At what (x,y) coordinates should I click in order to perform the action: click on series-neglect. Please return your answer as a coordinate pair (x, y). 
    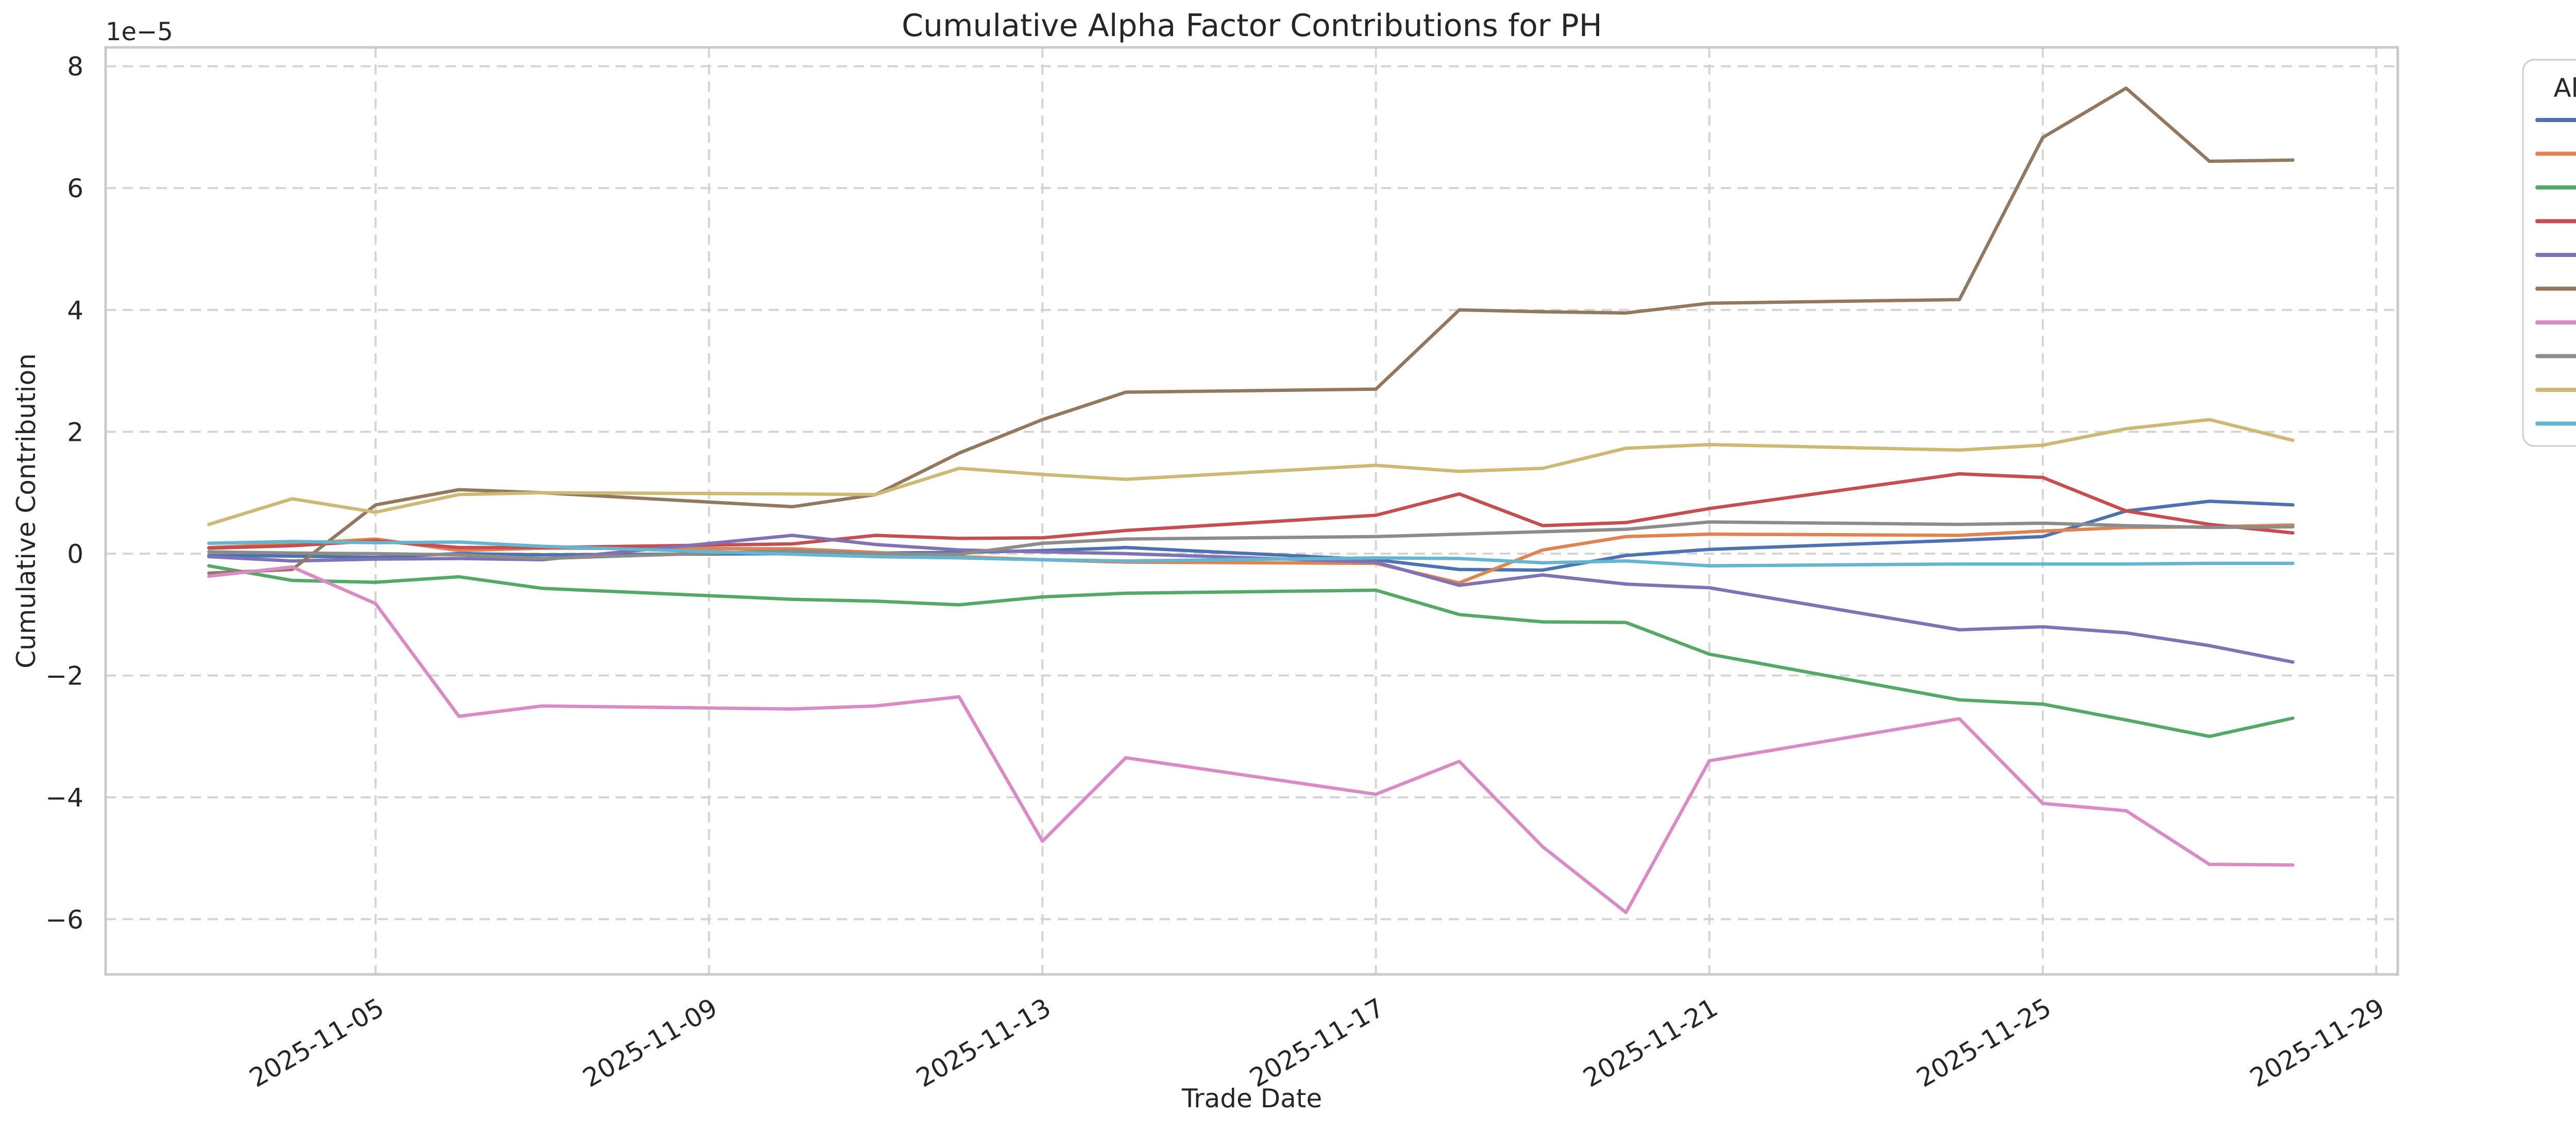
    Looking at the image, I should click on (1251, 511).